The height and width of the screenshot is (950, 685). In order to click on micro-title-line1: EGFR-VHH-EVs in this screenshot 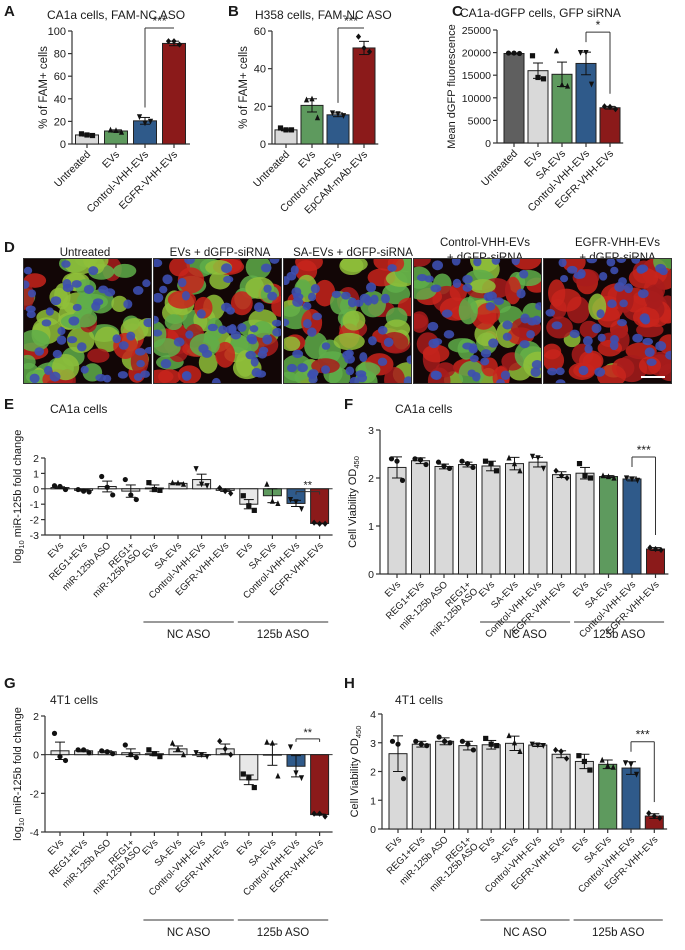, I will do `click(617, 243)`.